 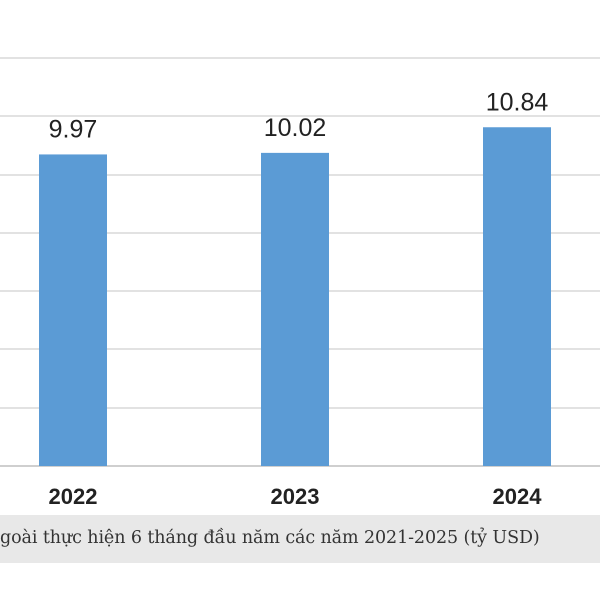 What do you see at coordinates (295, 128) in the screenshot?
I see `value-label-2023: 10.02` at bounding box center [295, 128].